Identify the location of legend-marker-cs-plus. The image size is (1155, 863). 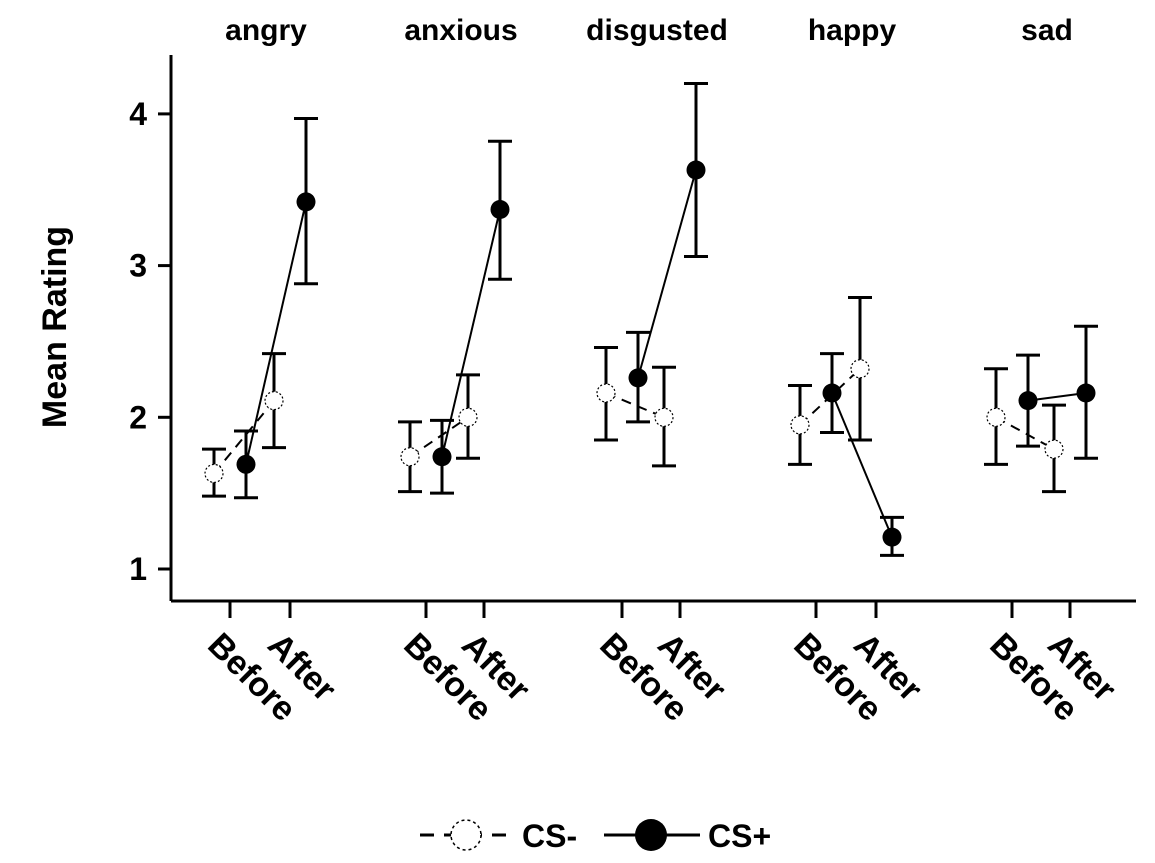
(651, 835).